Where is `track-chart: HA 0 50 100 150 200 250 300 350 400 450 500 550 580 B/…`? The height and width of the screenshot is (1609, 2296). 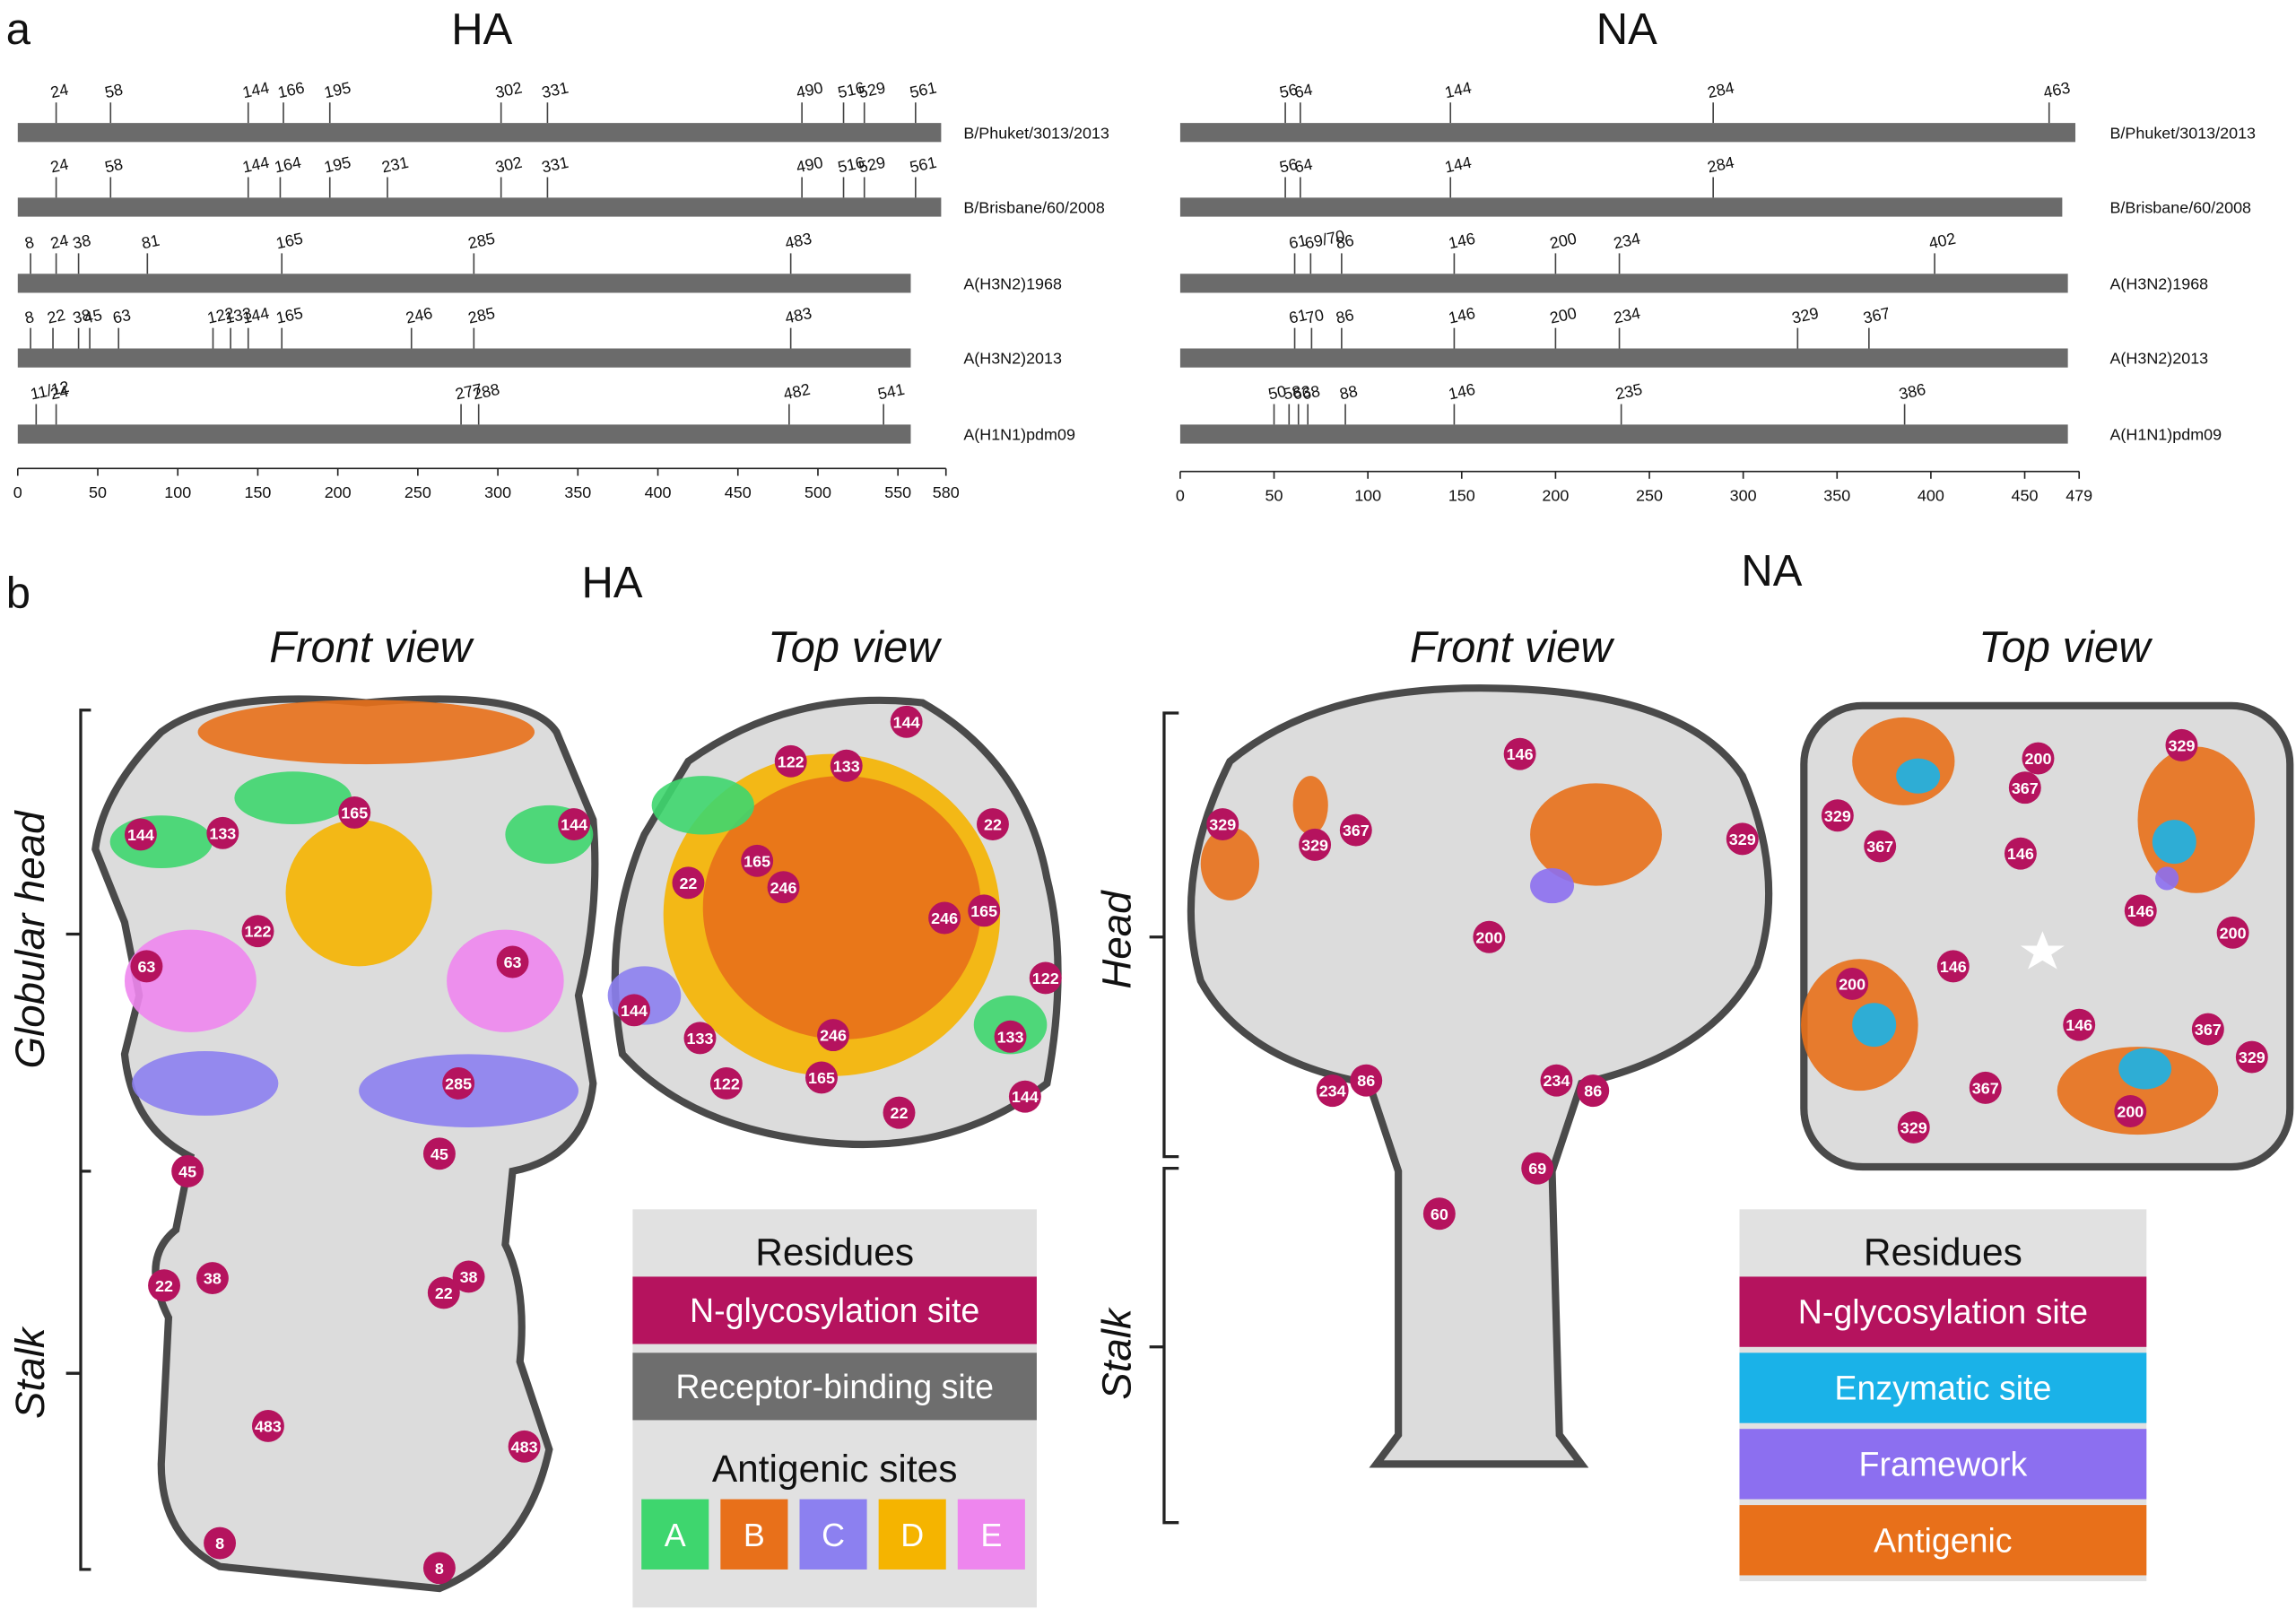
track-chart: HA 0 50 100 150 200 250 300 350 400 450 500 550 580 B/… is located at coordinates (561, 253).